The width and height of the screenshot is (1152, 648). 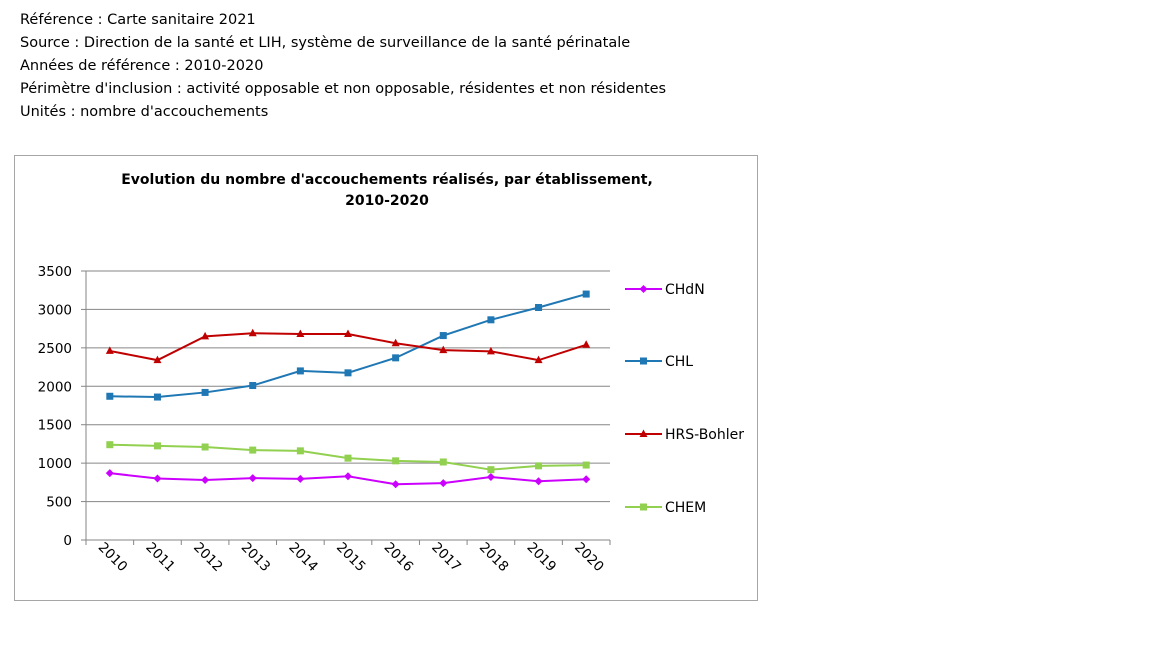 What do you see at coordinates (55, 272) in the screenshot?
I see `y-tick-label: 3500` at bounding box center [55, 272].